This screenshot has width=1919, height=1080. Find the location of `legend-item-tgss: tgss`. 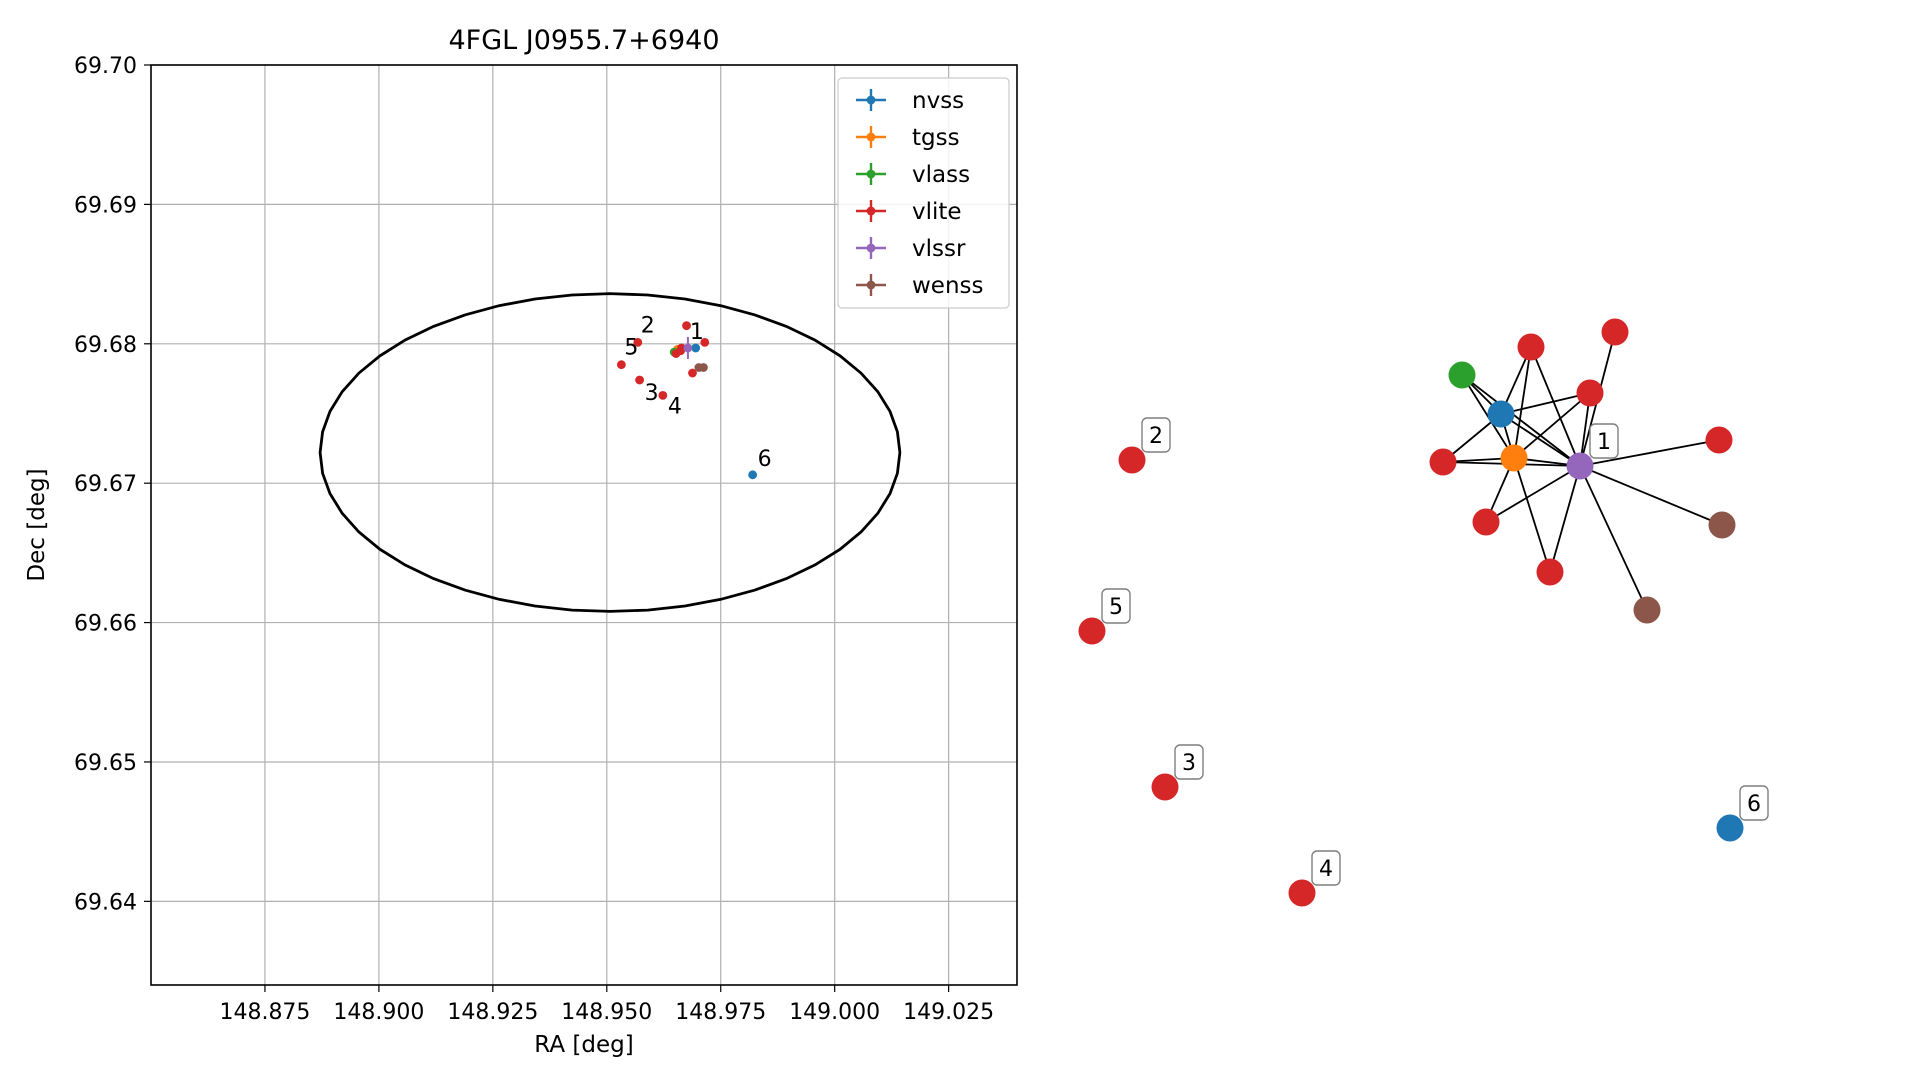

legend-item-tgss: tgss is located at coordinates (908, 138).